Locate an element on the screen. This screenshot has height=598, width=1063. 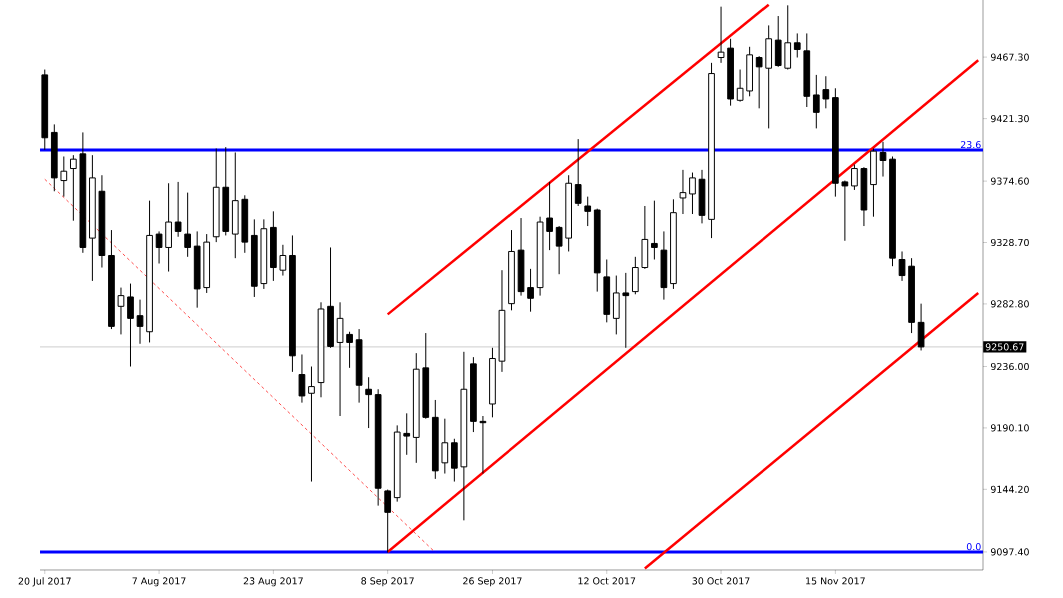
y-tick-label: 9282.80 is located at coordinates (1009, 304).